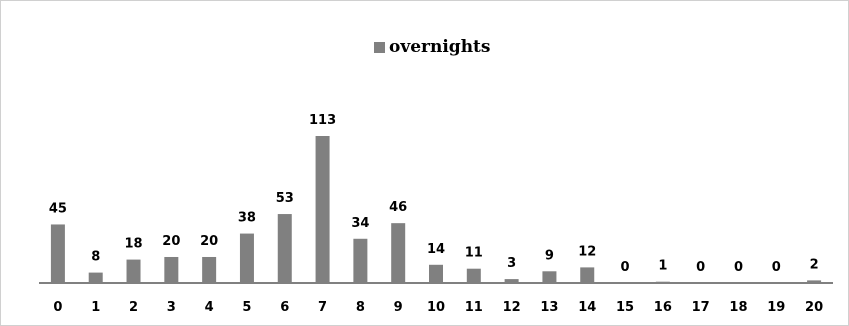 The width and height of the screenshot is (849, 326). Describe the element at coordinates (379, 47) in the screenshot. I see `legend-swatch` at that location.